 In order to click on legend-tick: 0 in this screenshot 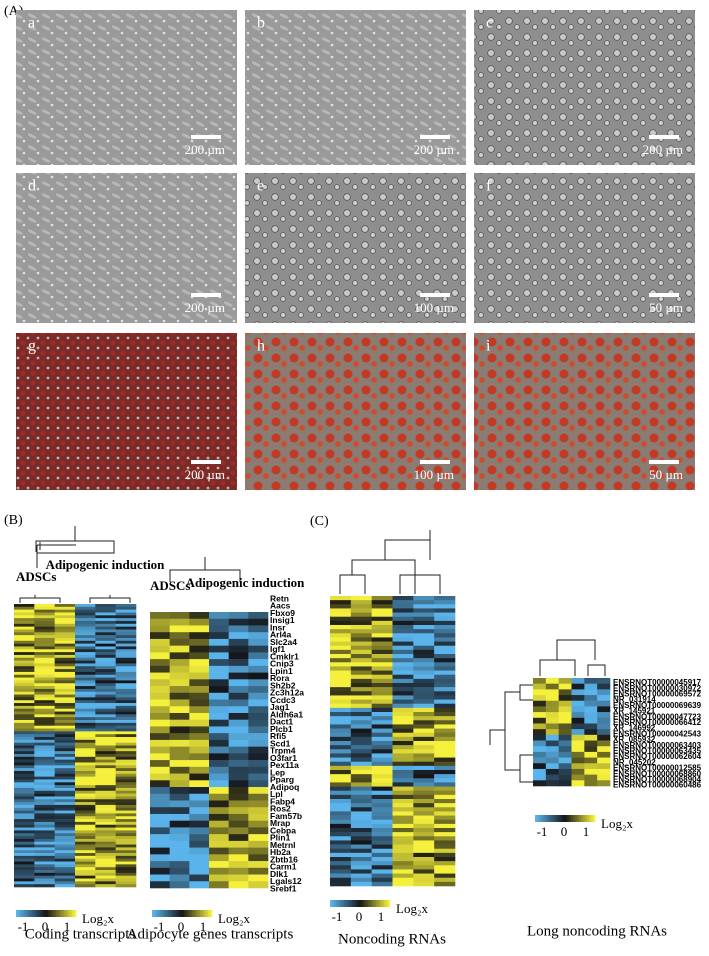, I will do `click(45, 926)`.